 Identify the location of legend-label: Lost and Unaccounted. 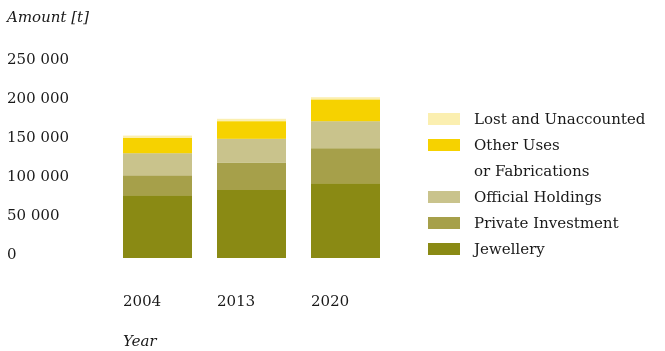
(560, 119).